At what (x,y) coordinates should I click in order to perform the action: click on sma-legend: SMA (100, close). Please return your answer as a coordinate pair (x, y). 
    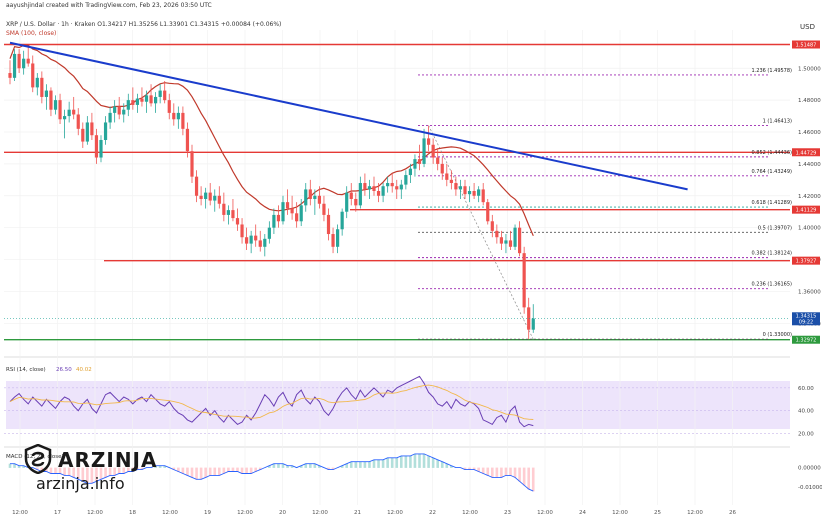
    Looking at the image, I should click on (31, 33).